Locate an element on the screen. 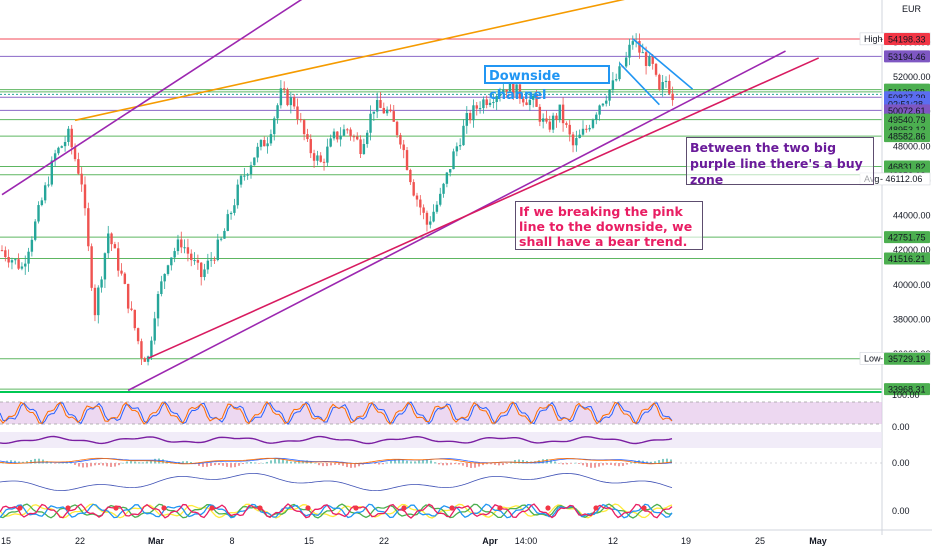 Image resolution: width=932 pixels, height=550 pixels. annotation-downside-channel: Downside channel is located at coordinates (547, 84).